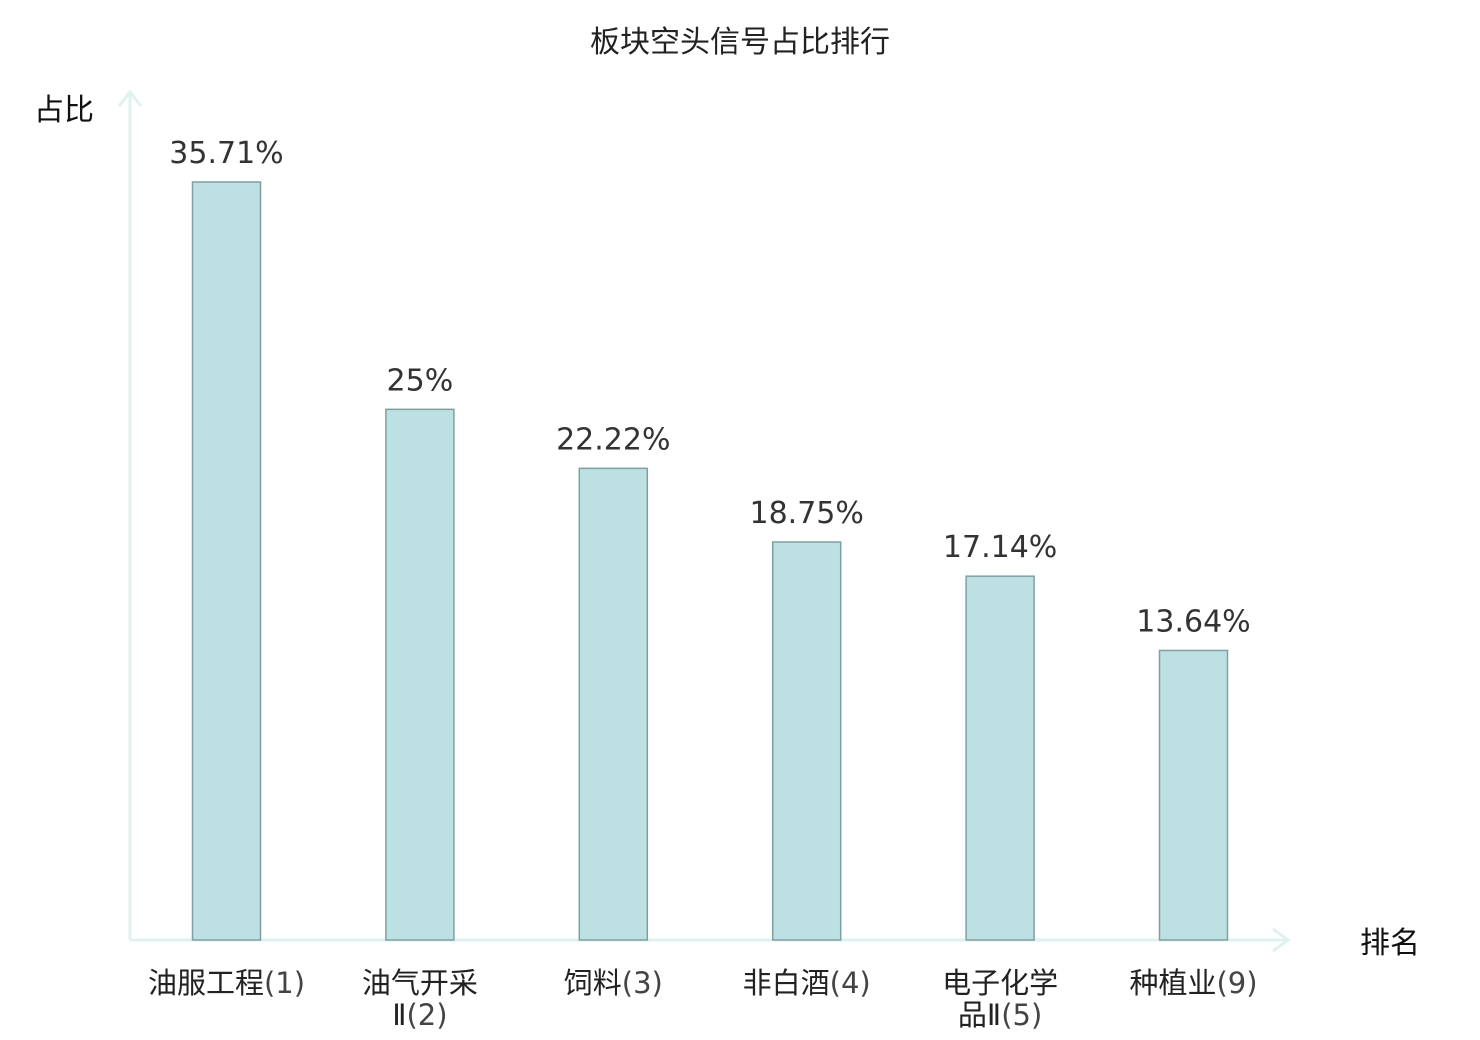  What do you see at coordinates (786, 983) in the screenshot?
I see `category-name: 非白酒` at bounding box center [786, 983].